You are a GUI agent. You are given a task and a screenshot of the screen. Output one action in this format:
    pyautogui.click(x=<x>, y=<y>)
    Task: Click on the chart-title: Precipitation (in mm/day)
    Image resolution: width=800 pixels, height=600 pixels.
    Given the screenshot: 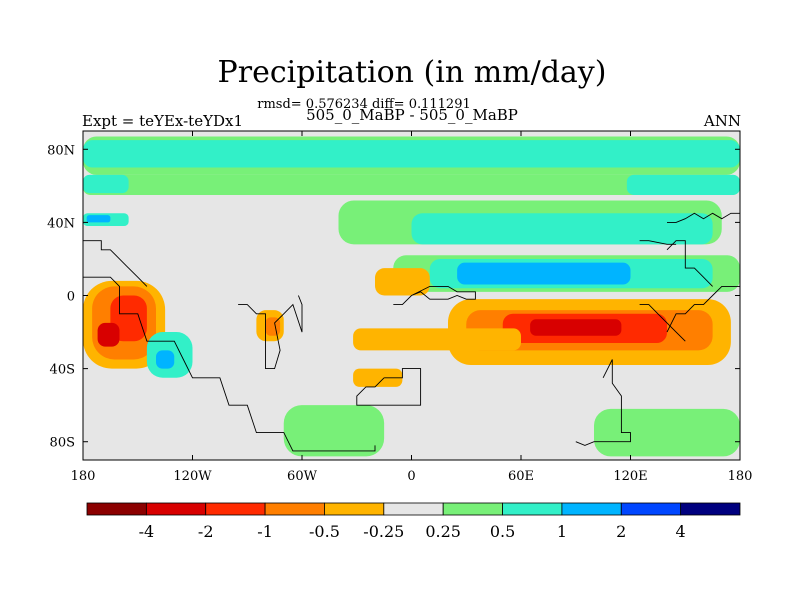 What is the action you would take?
    pyautogui.click(x=412, y=72)
    